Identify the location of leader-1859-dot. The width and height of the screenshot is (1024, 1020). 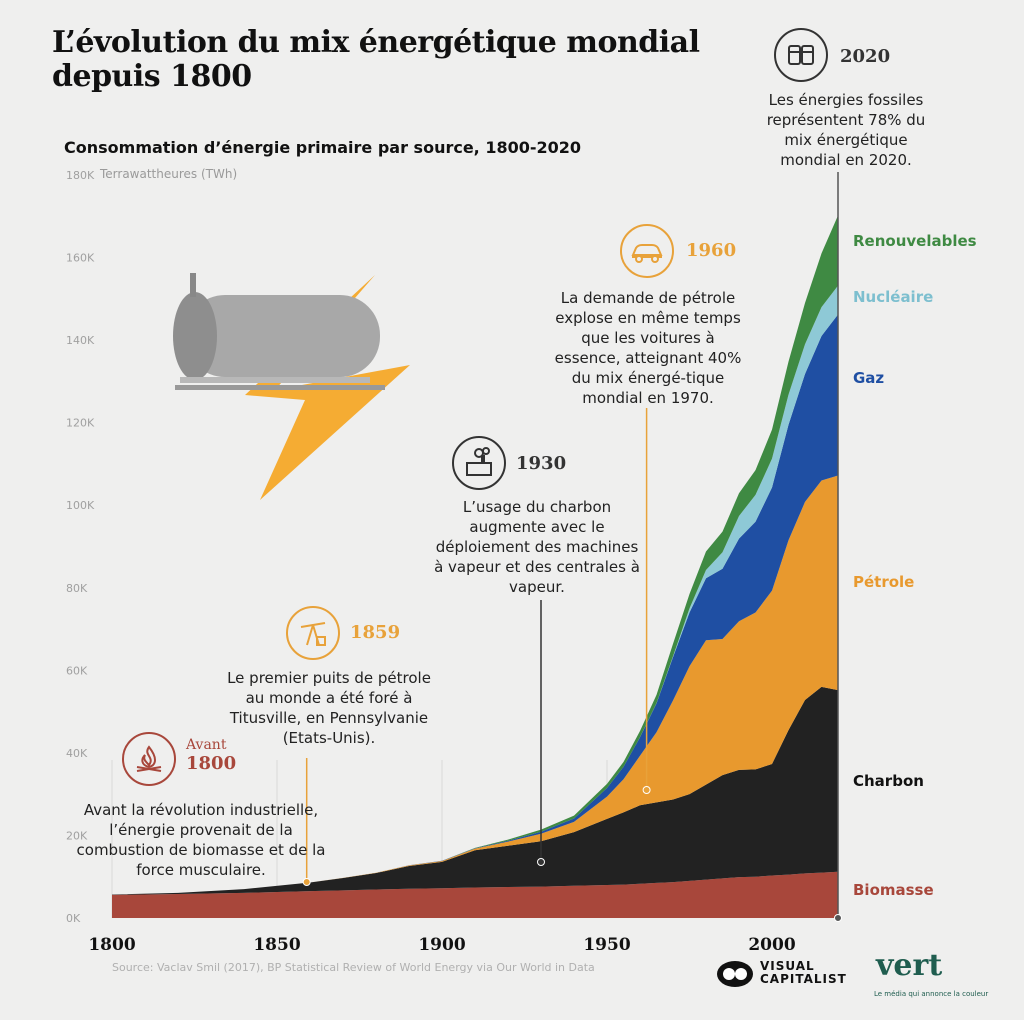
(306, 882).